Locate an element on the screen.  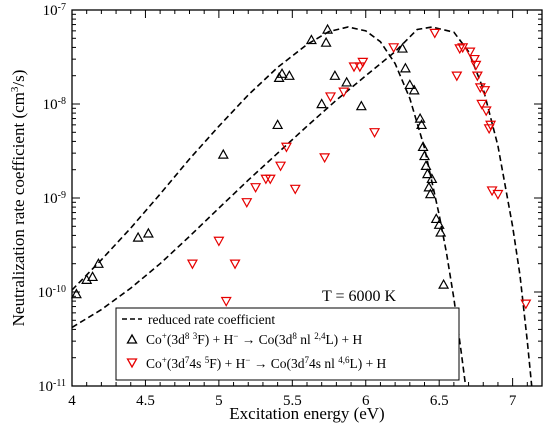
x-tick-label: 4 is located at coordinates (72, 401).